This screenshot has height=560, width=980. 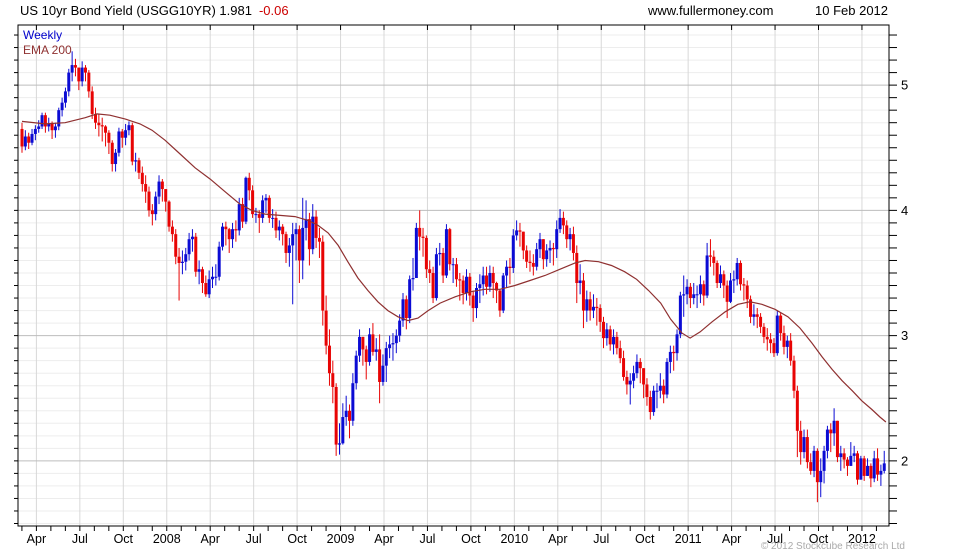 I want to click on x-axis-label: Jul, so click(x=601, y=539).